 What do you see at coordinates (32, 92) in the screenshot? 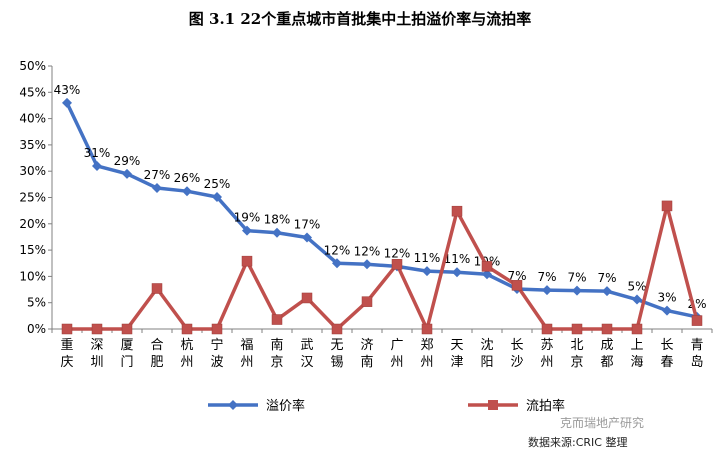
I see `y-tick-label: 45%` at bounding box center [32, 92].